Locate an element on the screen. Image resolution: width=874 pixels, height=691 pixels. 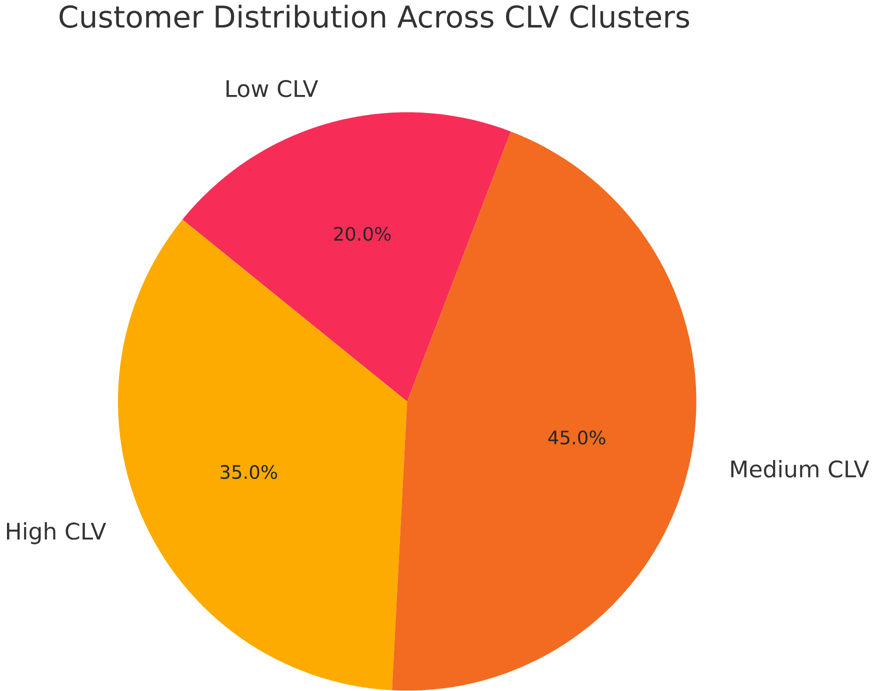
data-label: 45.0% is located at coordinates (577, 437).